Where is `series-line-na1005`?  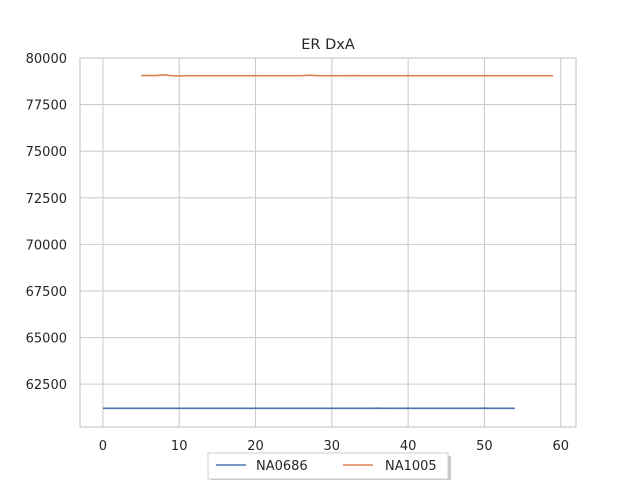 series-line-na1005 is located at coordinates (347, 75).